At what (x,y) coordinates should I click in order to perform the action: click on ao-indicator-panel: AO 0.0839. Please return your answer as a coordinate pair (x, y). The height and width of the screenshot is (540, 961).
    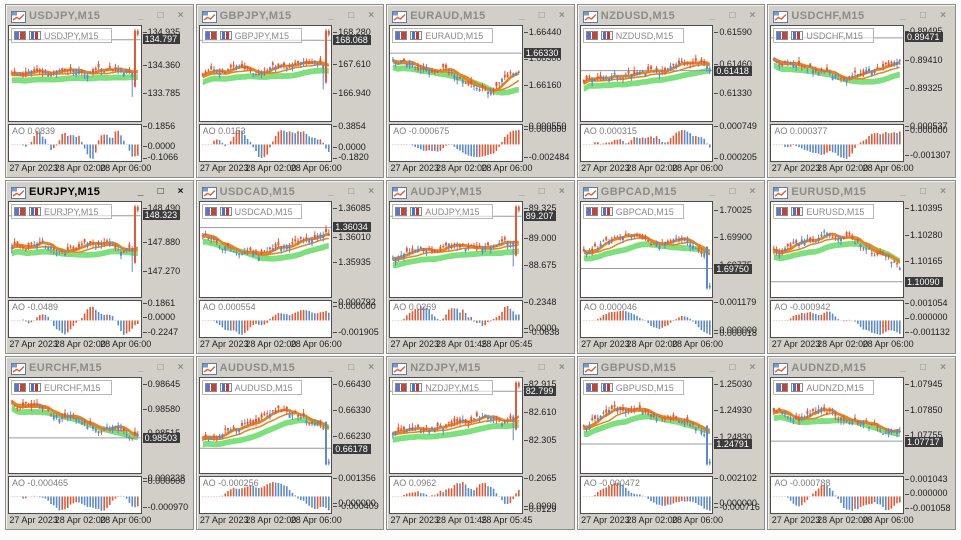
    Looking at the image, I should click on (75, 143).